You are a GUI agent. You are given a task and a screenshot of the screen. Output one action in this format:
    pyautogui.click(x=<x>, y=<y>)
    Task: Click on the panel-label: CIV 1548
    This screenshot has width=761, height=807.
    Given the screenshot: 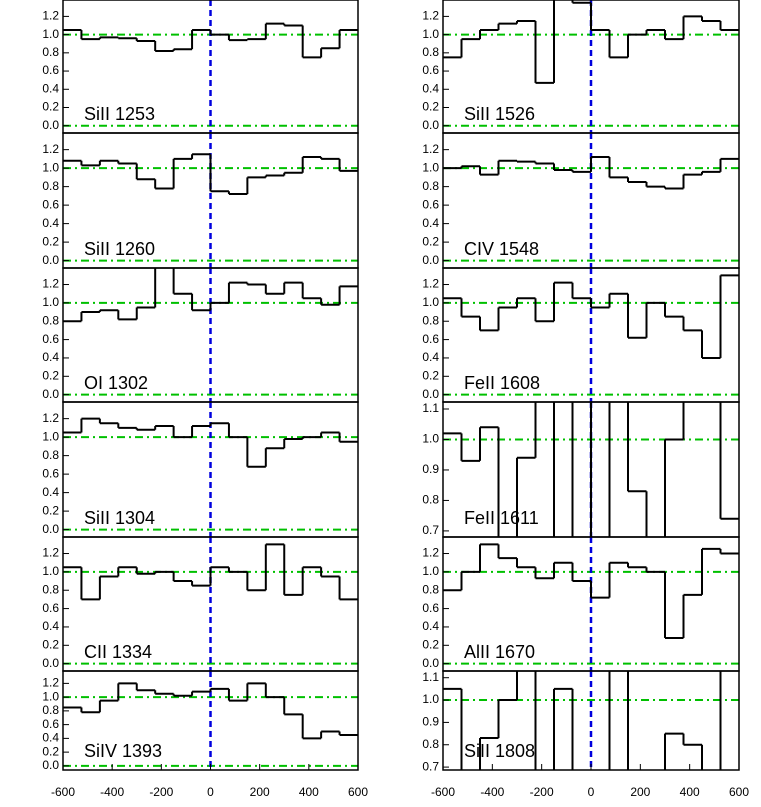 What is the action you would take?
    pyautogui.click(x=501, y=249)
    